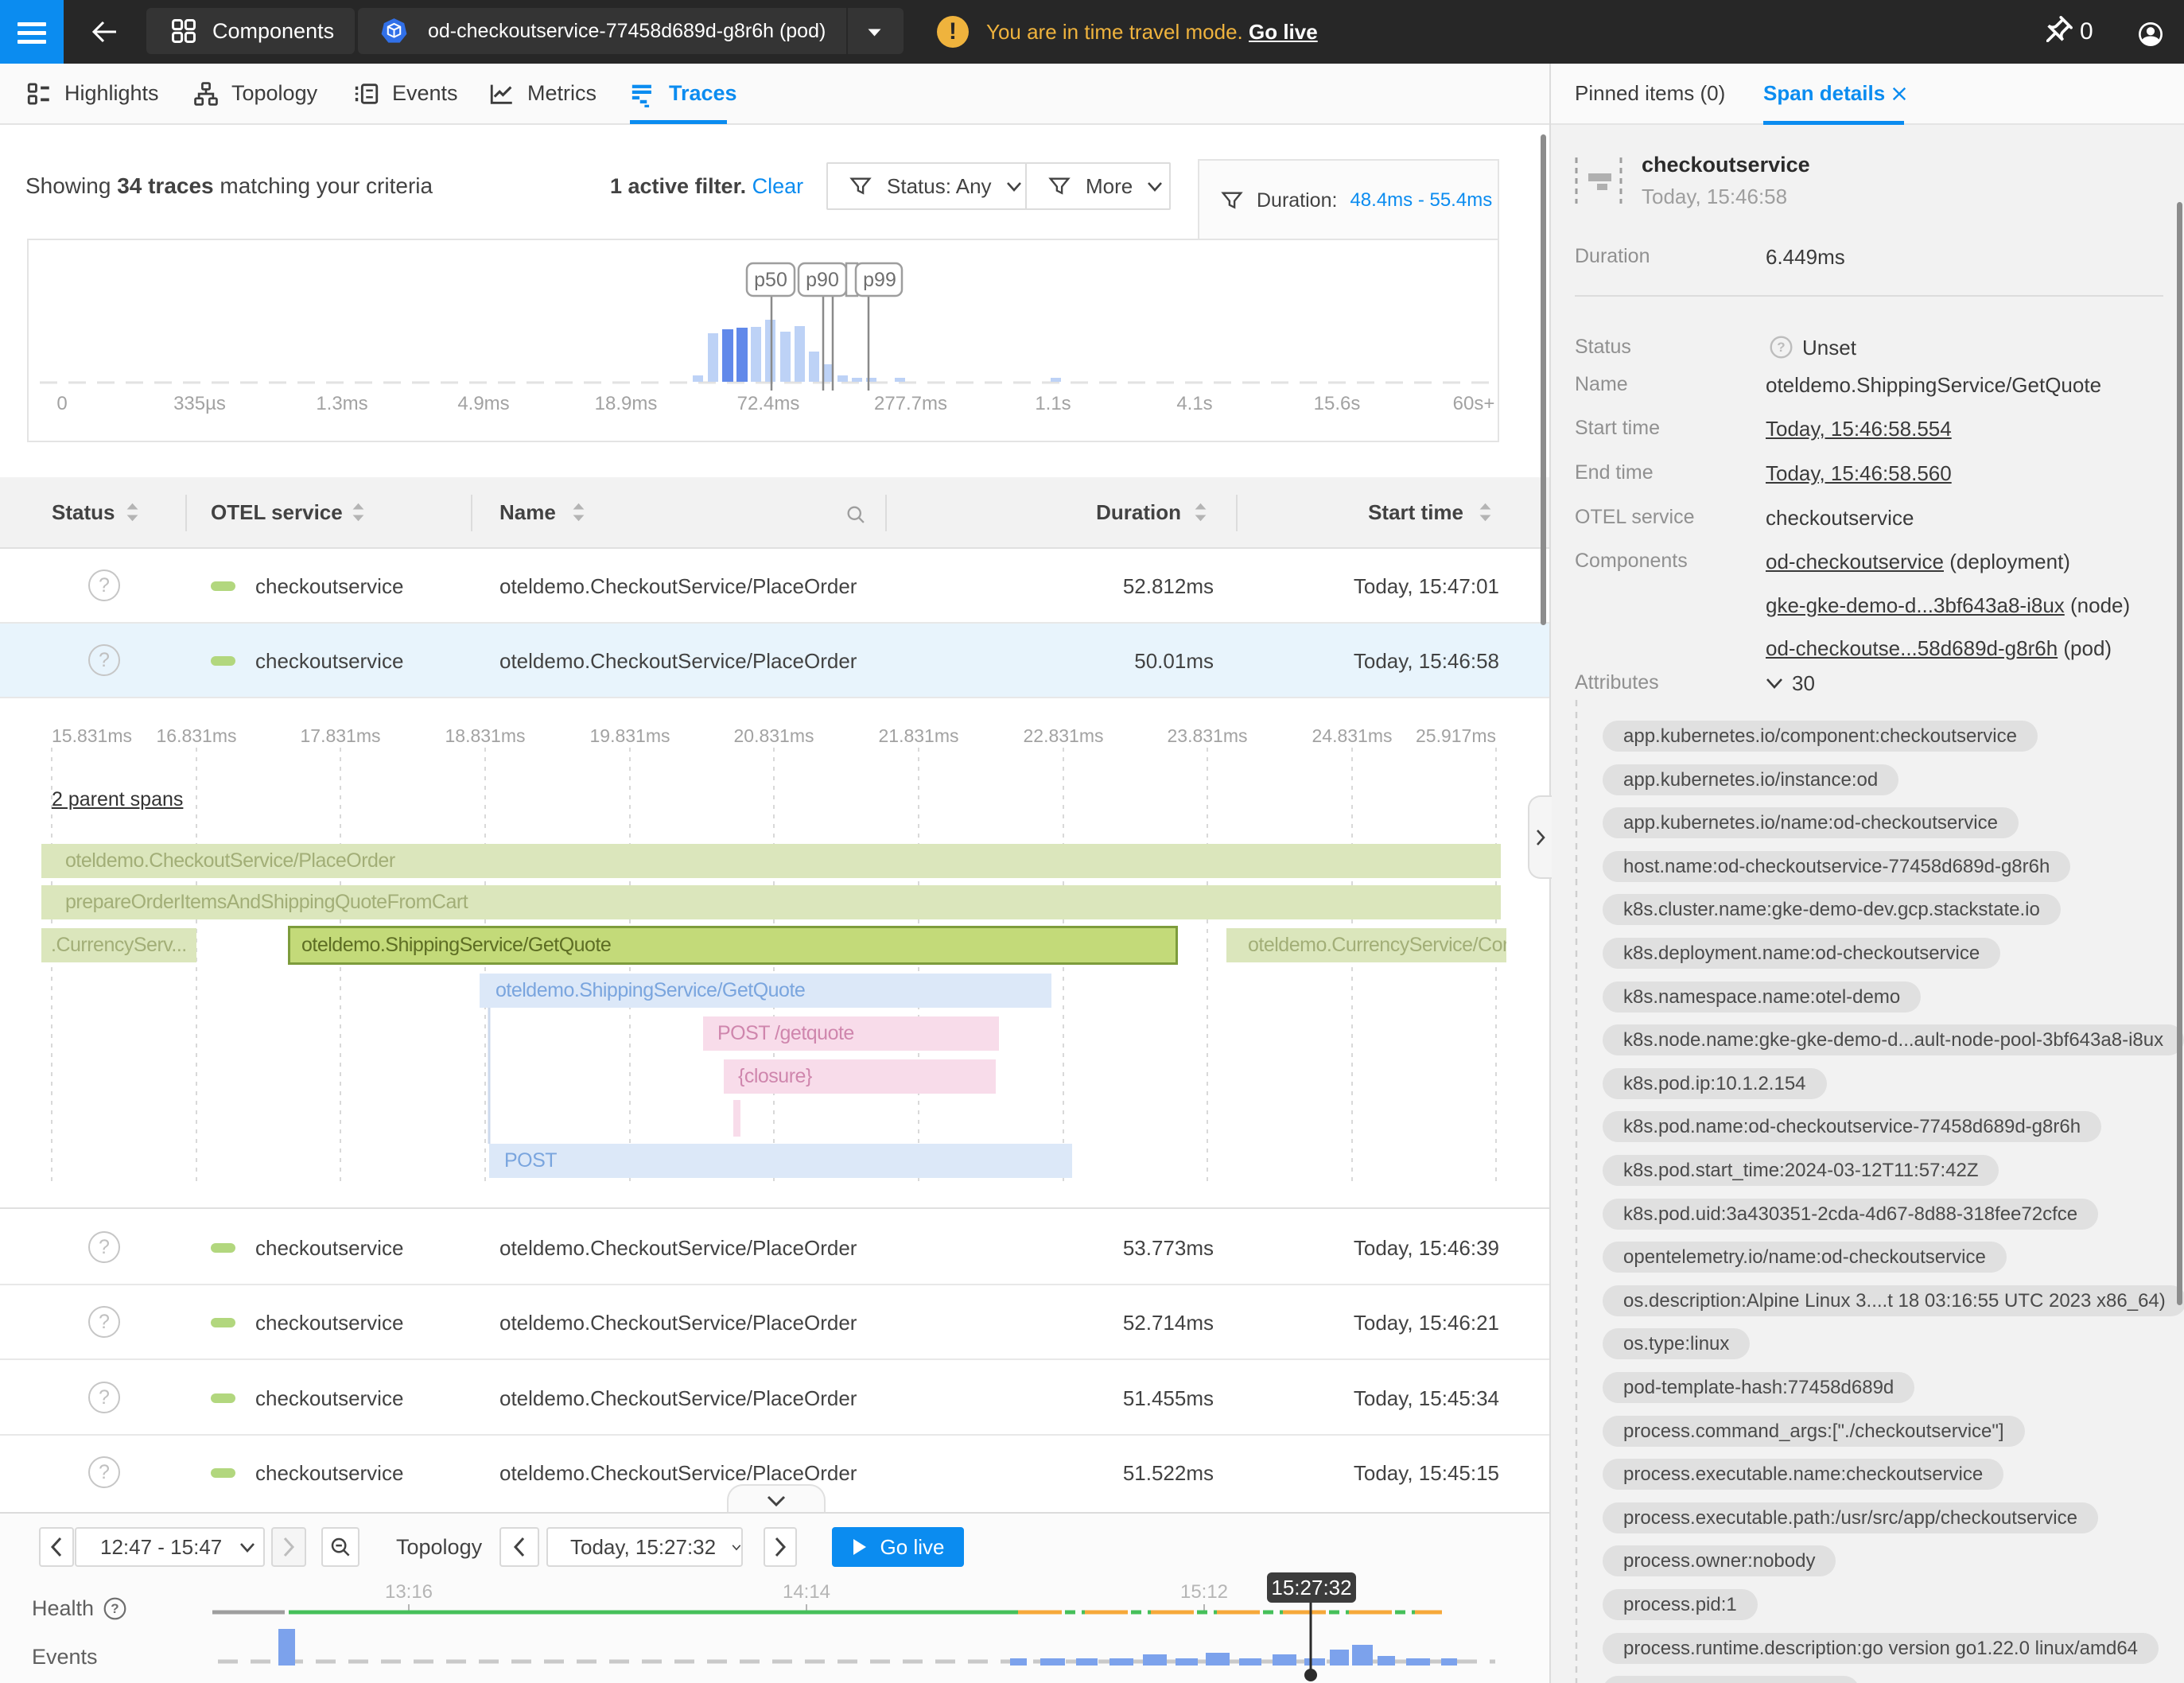 This screenshot has height=1683, width=2184. Describe the element at coordinates (626, 403) in the screenshot. I see `svg-text: 18.9ms` at that location.